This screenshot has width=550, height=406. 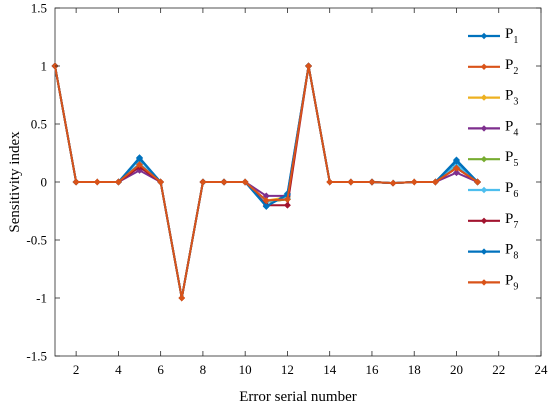 What do you see at coordinates (44, 182) in the screenshot?
I see `y-tick-label: 0` at bounding box center [44, 182].